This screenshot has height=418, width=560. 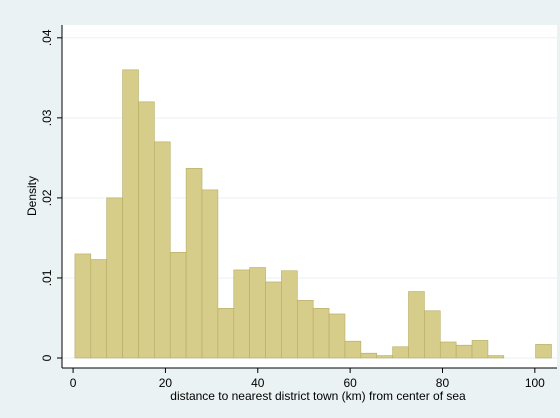 What do you see at coordinates (47, 117) in the screenshot?
I see `y-tick-label: .03` at bounding box center [47, 117].